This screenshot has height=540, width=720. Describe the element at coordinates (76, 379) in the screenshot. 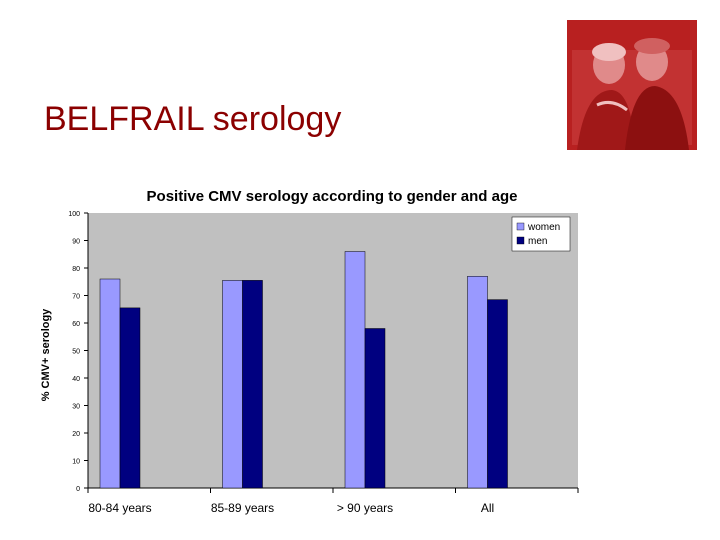

I see `y-tick-label: 40` at that location.